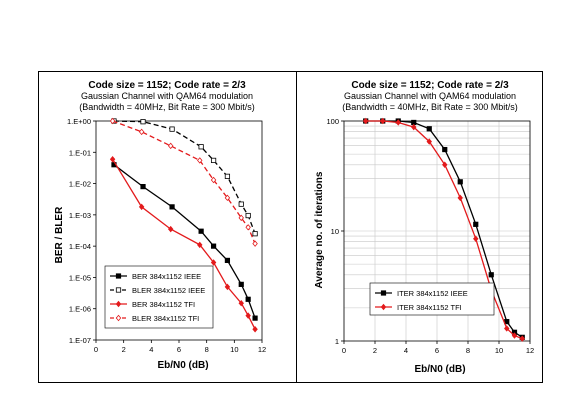  I want to click on legend-entry: ITER 384x1152 TFI, so click(429, 307).